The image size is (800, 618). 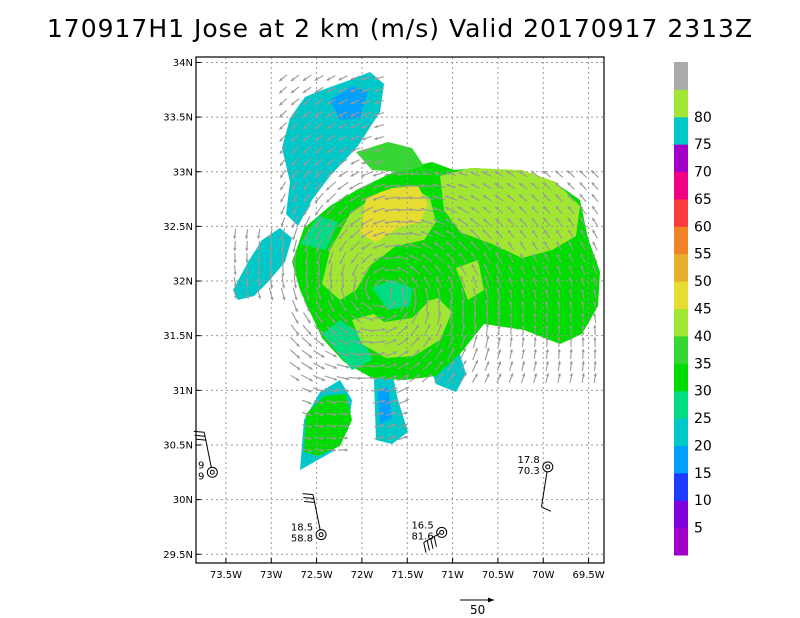 I want to click on station-circle, so click(x=548, y=467).